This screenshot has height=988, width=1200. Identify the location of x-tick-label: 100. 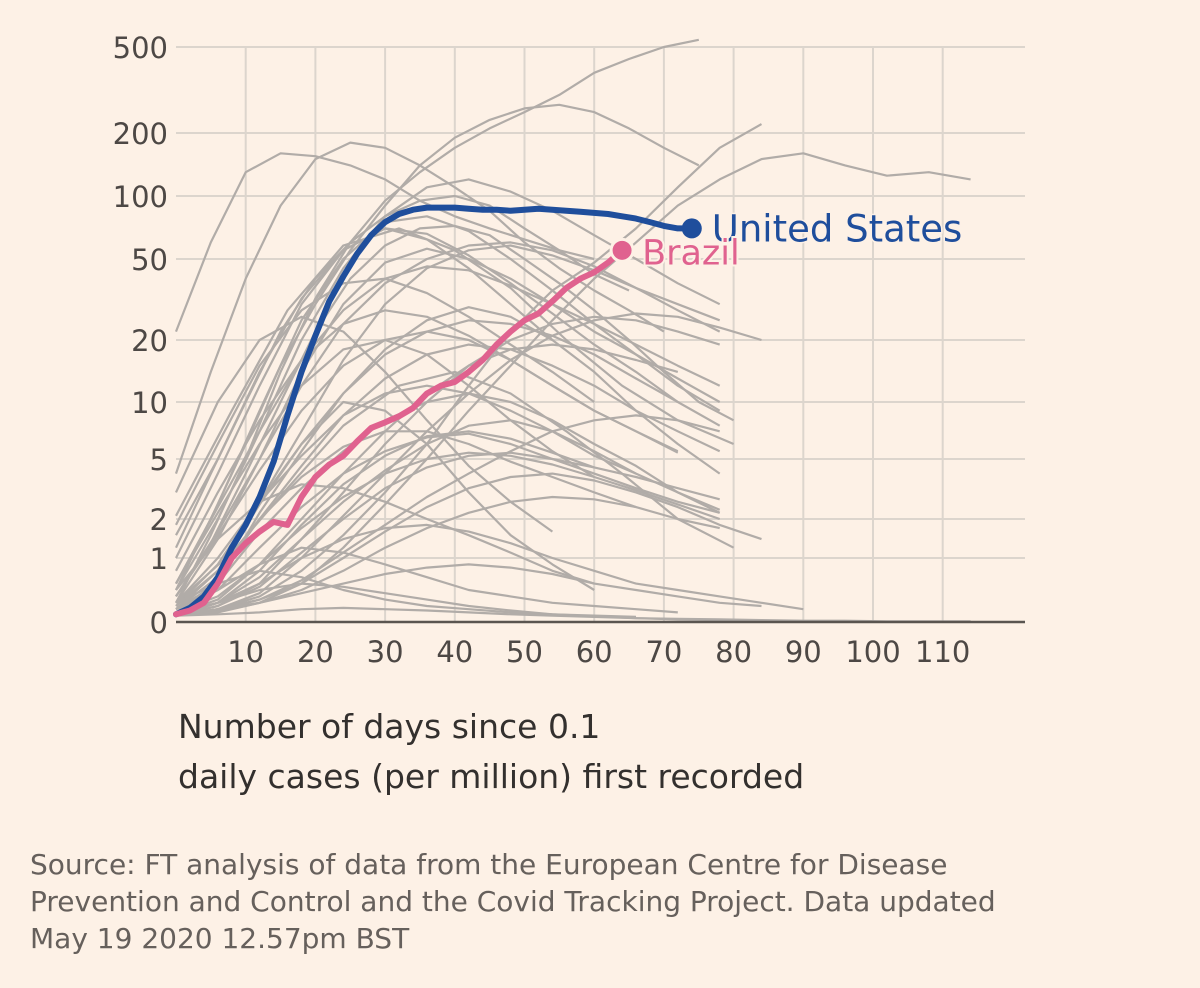
(872, 652).